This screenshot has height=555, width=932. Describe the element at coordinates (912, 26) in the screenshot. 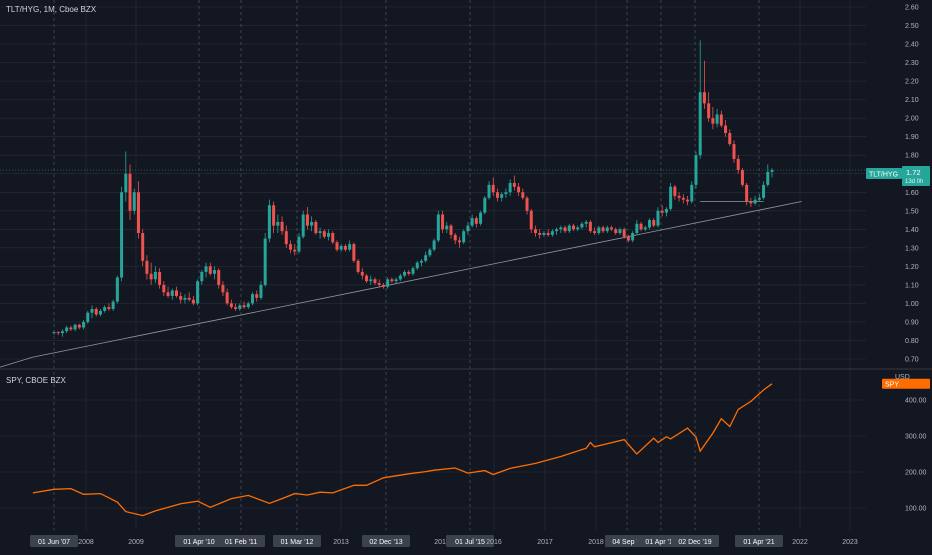

I see `price-tick-label: 2.50` at that location.